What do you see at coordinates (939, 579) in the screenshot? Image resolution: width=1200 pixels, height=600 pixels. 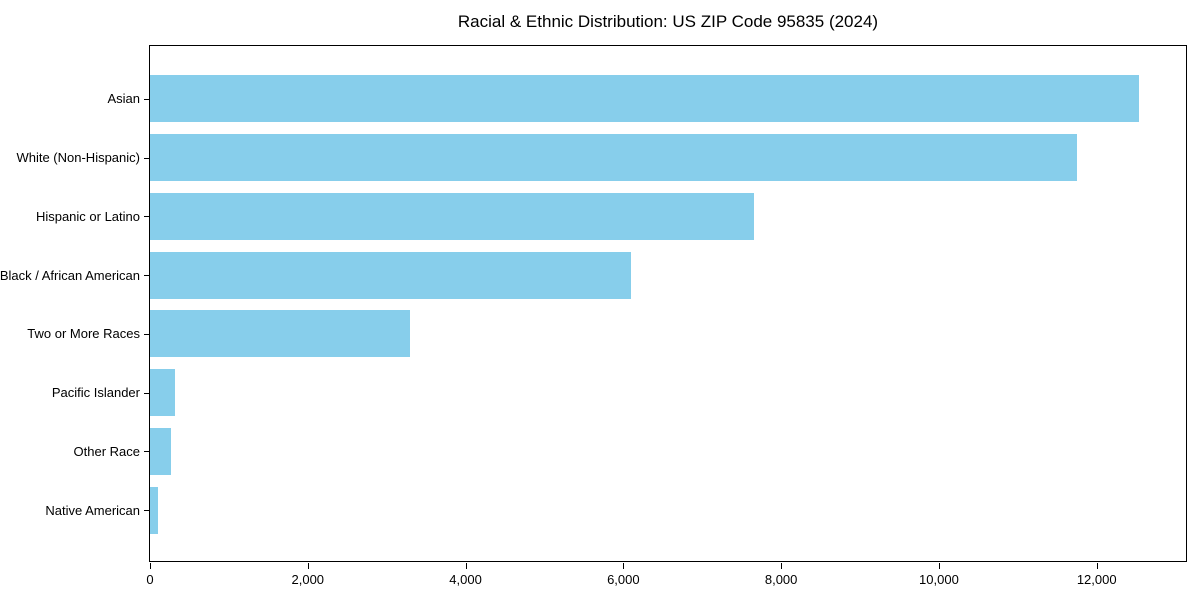 I see `x-axis-tick-label: 10,000` at bounding box center [939, 579].